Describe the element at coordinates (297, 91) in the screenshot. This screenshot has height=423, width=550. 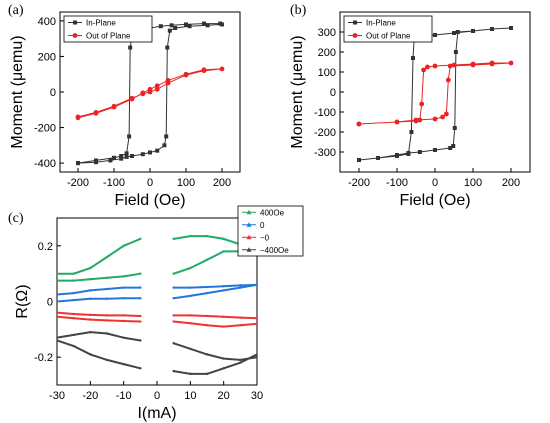
I see `y-axis-title: Moment (μemu)` at that location.